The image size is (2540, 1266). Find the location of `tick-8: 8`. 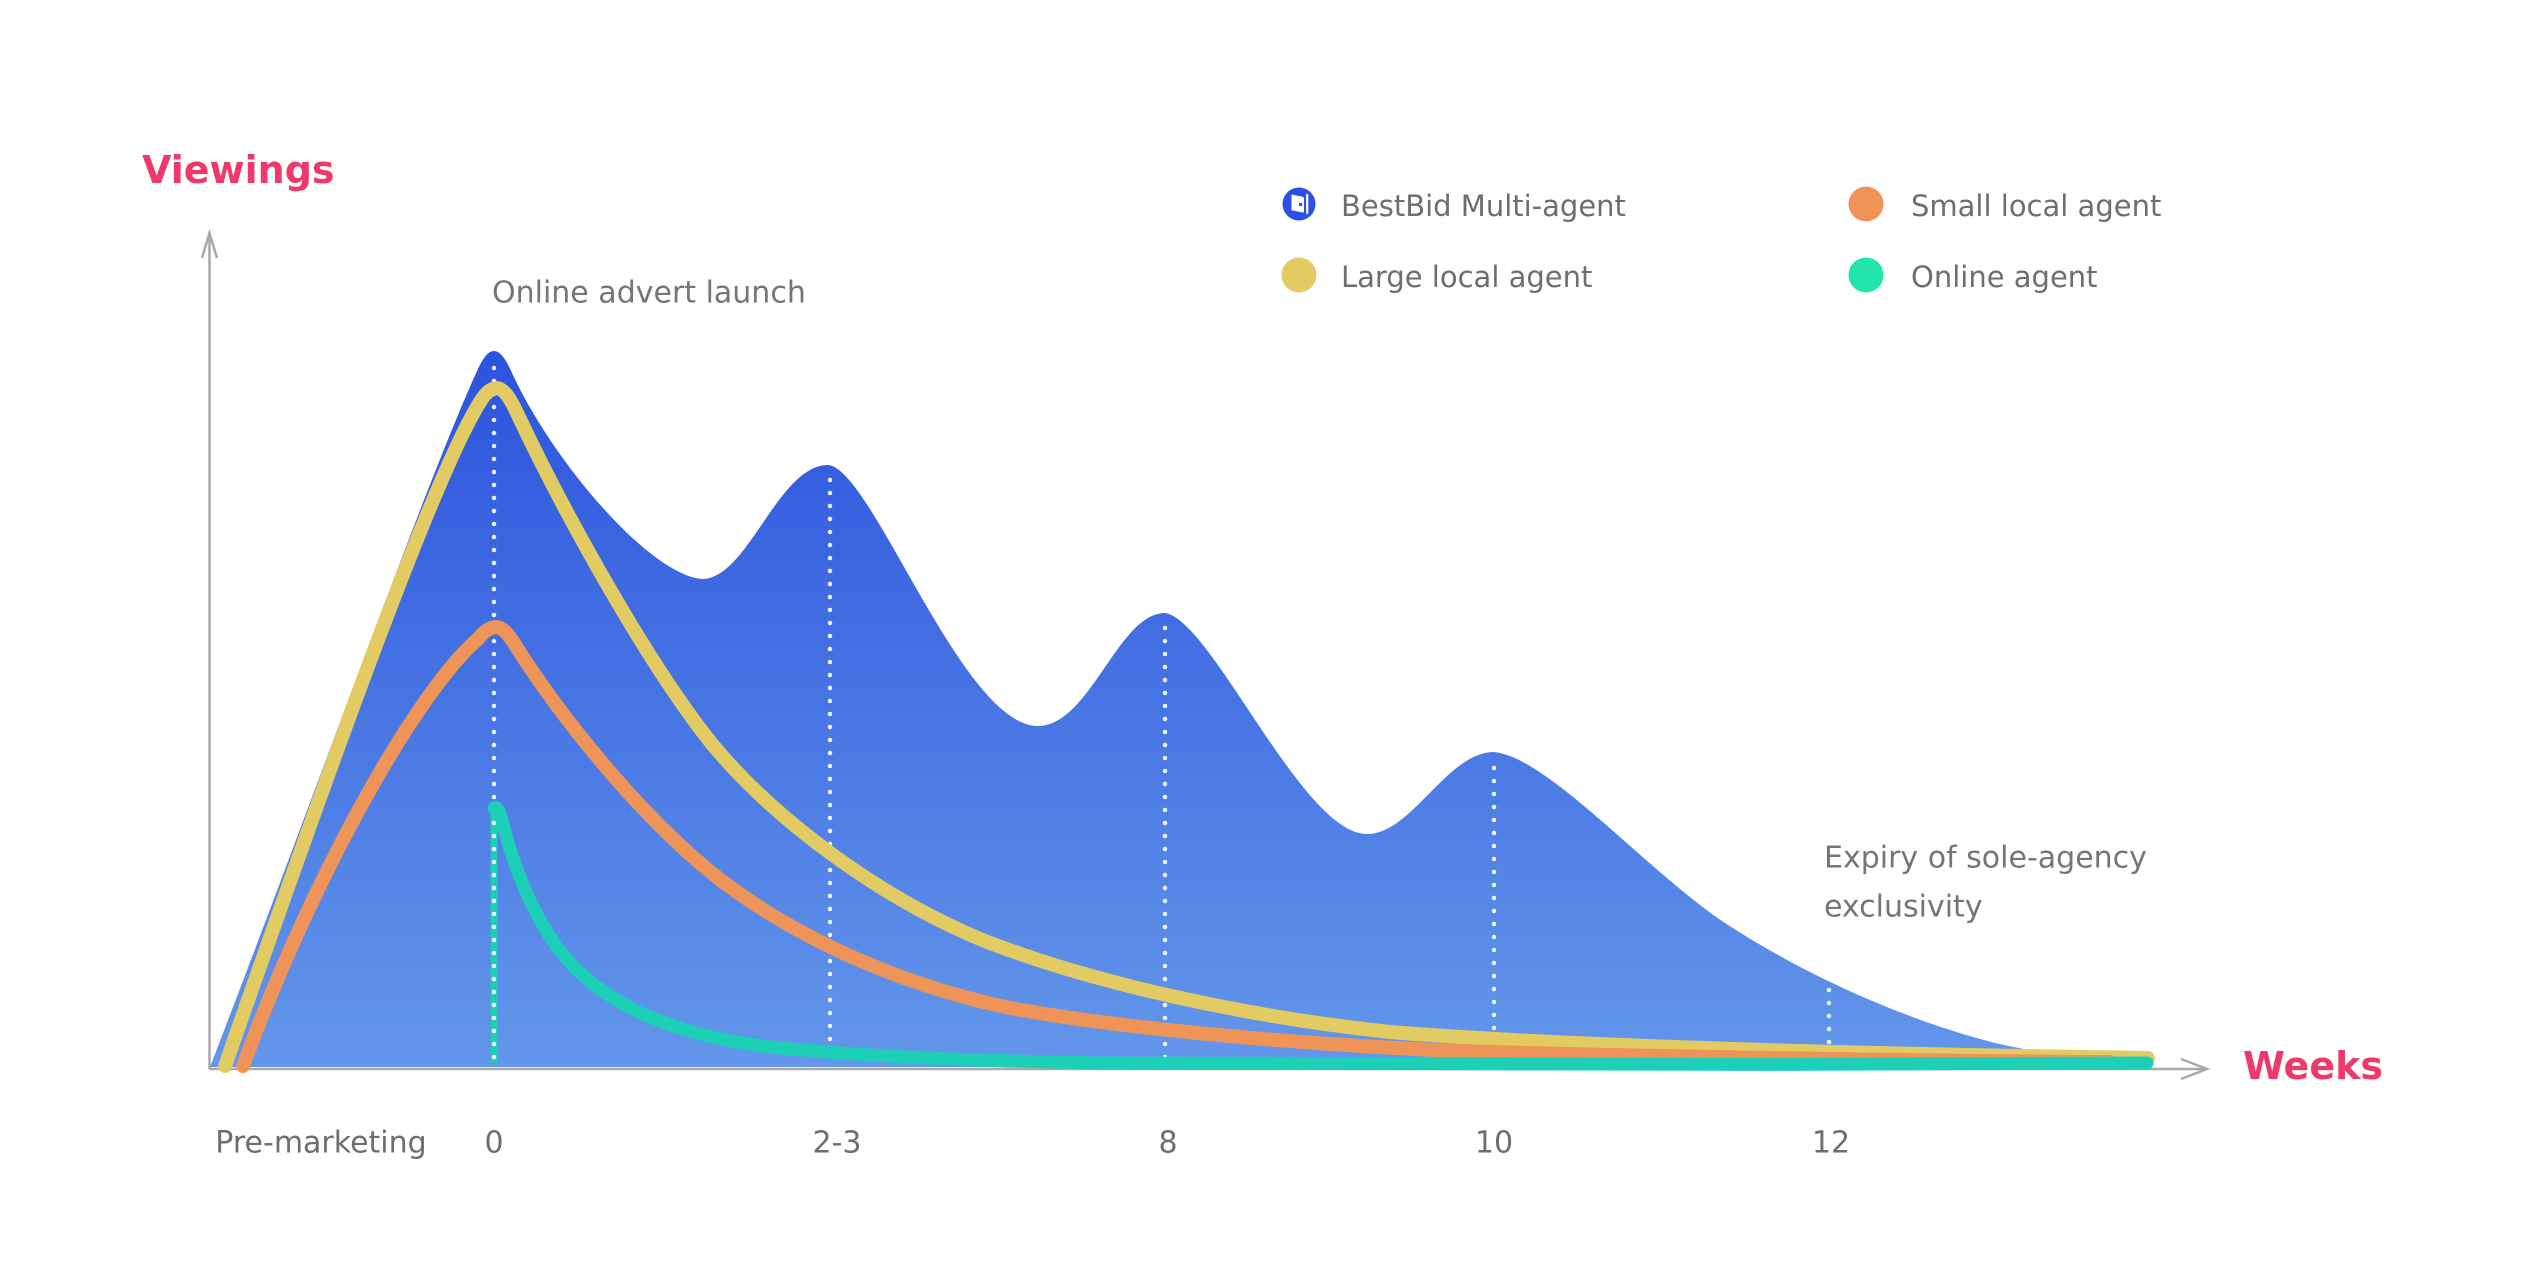

tick-8: 8 is located at coordinates (1167, 1143).